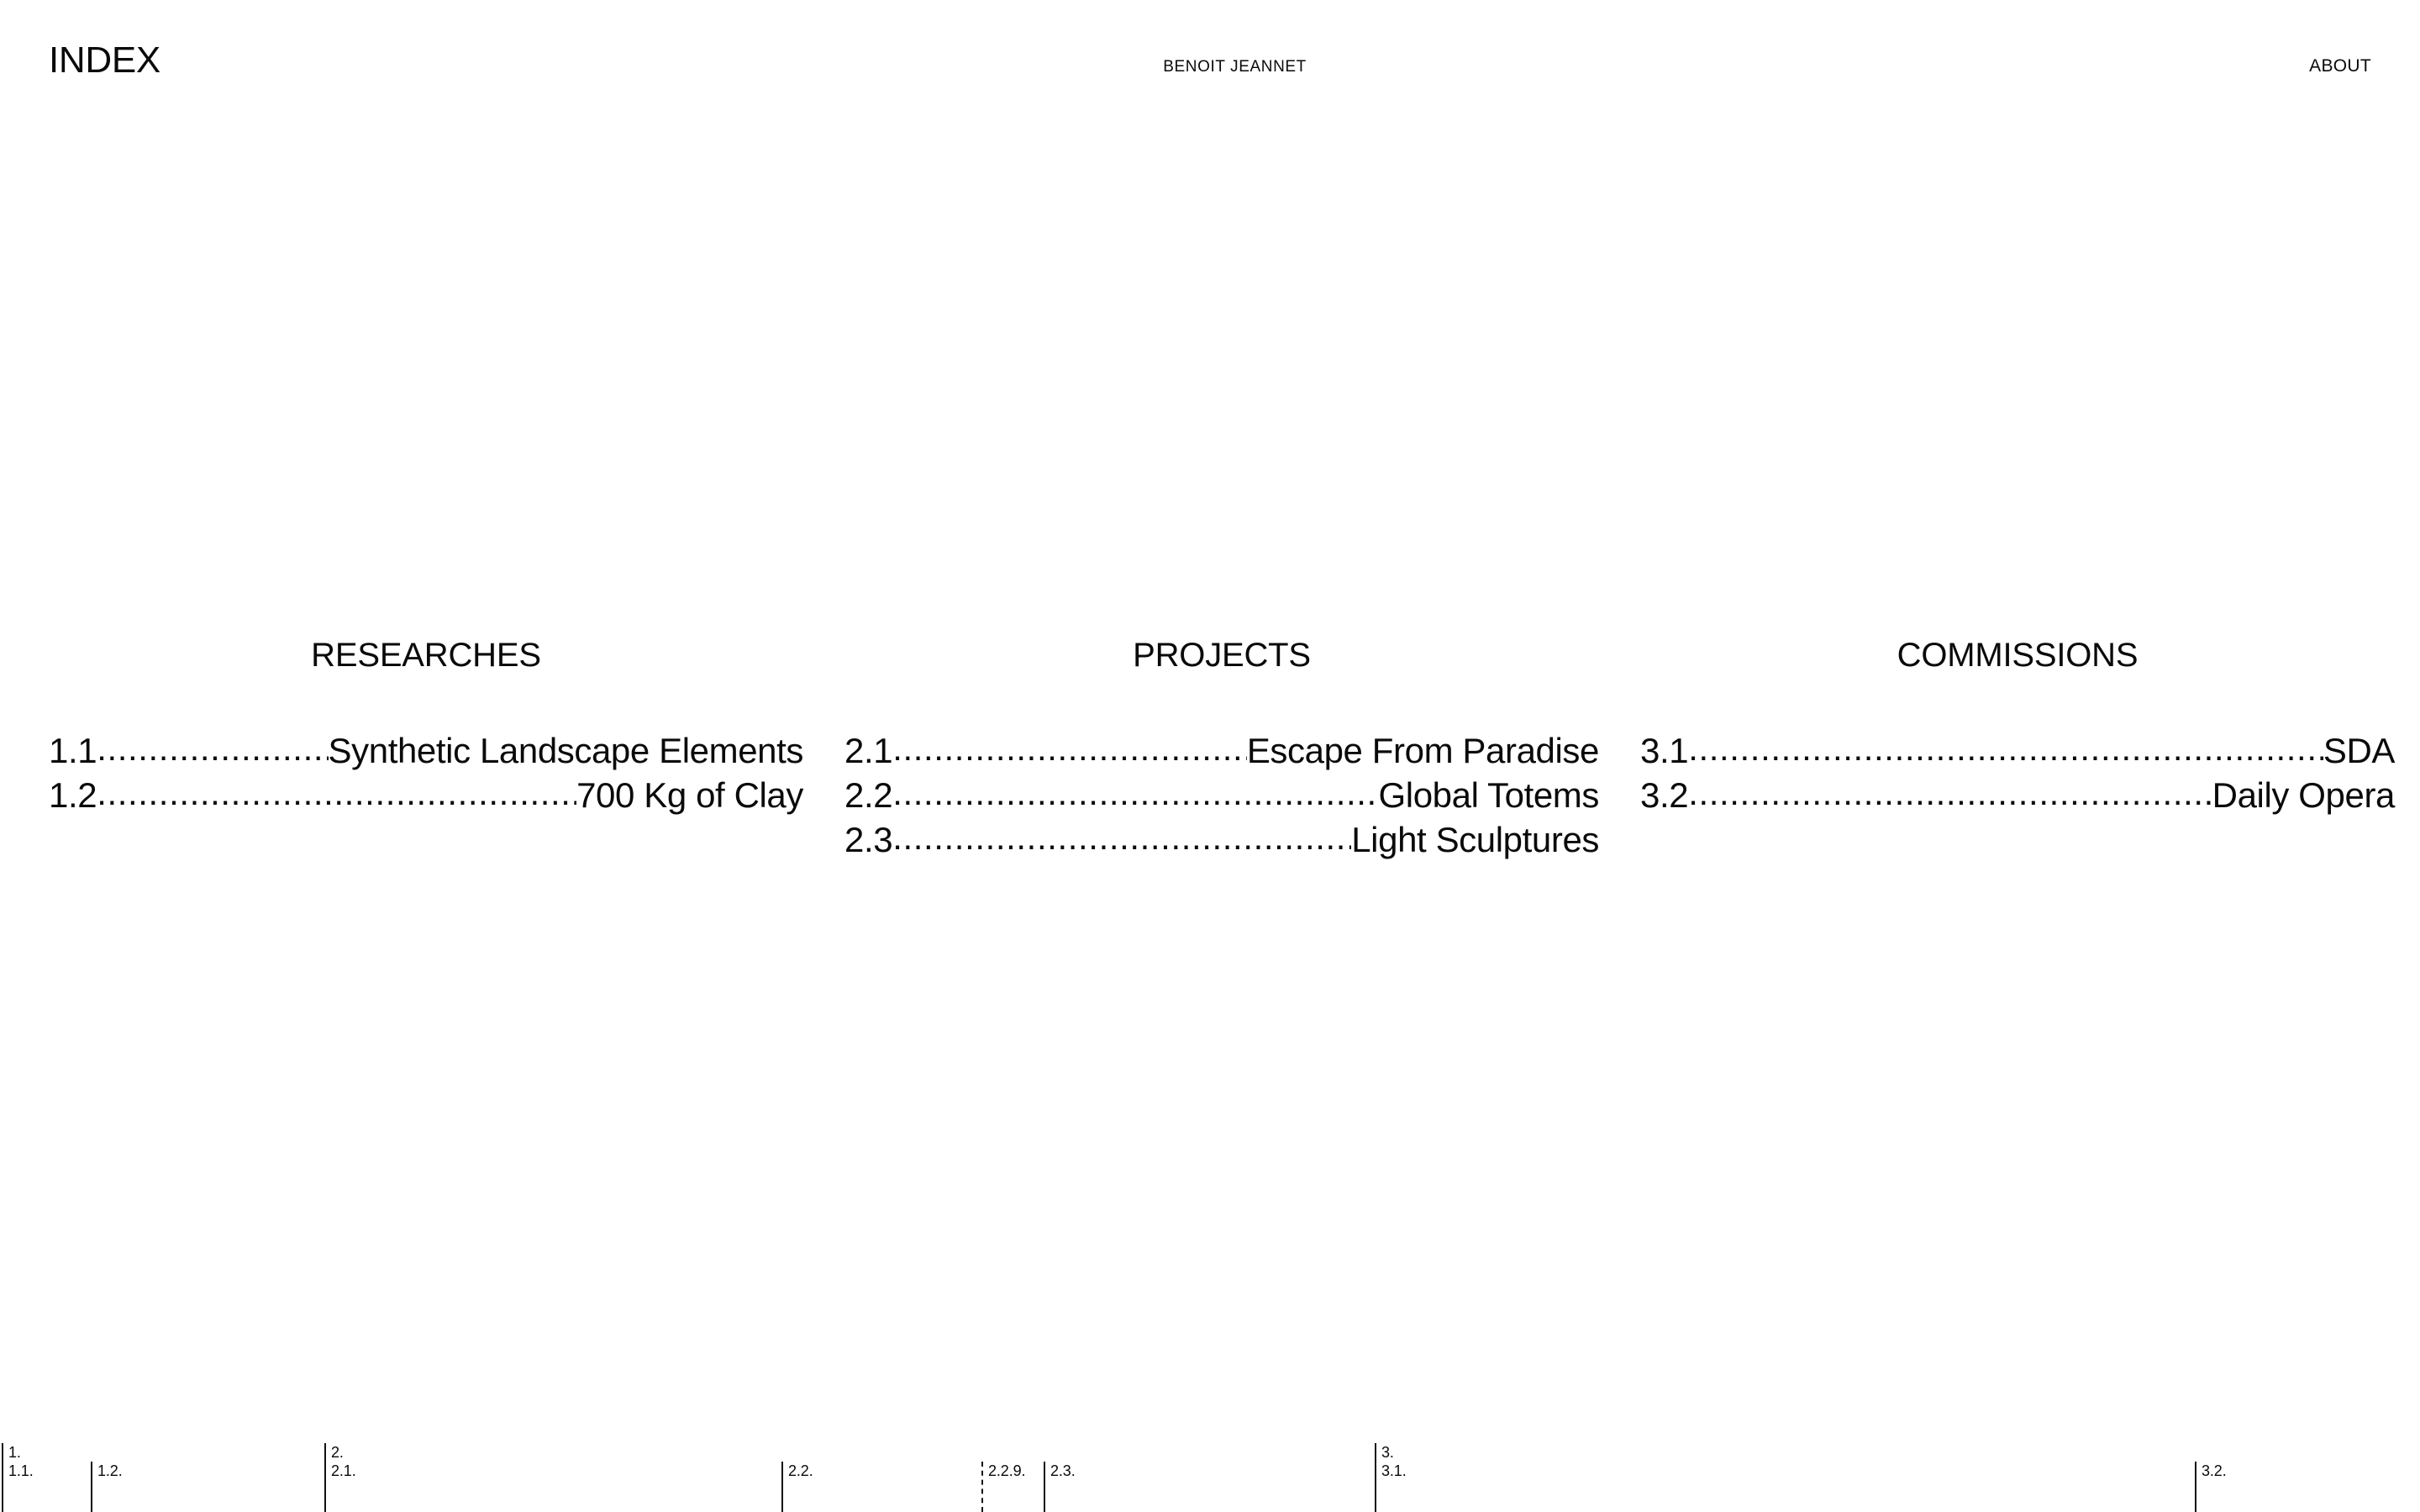 This screenshot has width=2420, height=1512. What do you see at coordinates (15, 1452) in the screenshot?
I see `ruler-tick-label: 1.` at bounding box center [15, 1452].